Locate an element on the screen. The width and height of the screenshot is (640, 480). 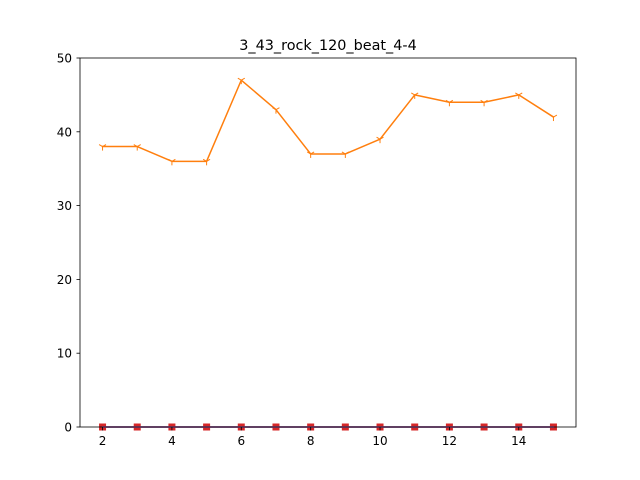
x-tick-label: 14 is located at coordinates (518, 441).